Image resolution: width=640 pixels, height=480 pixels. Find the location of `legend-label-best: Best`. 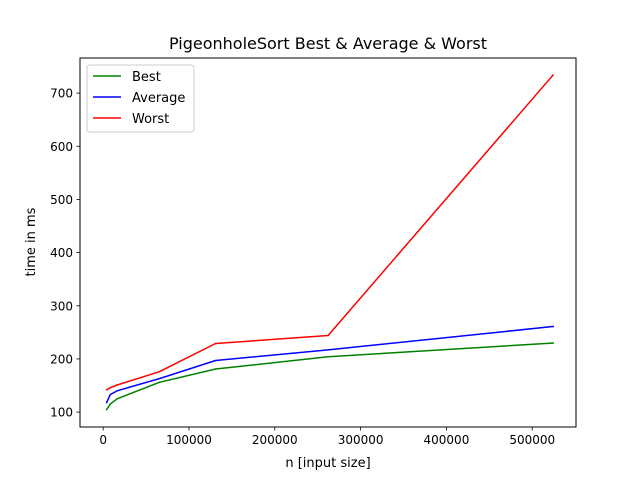

legend-label-best: Best is located at coordinates (146, 77).